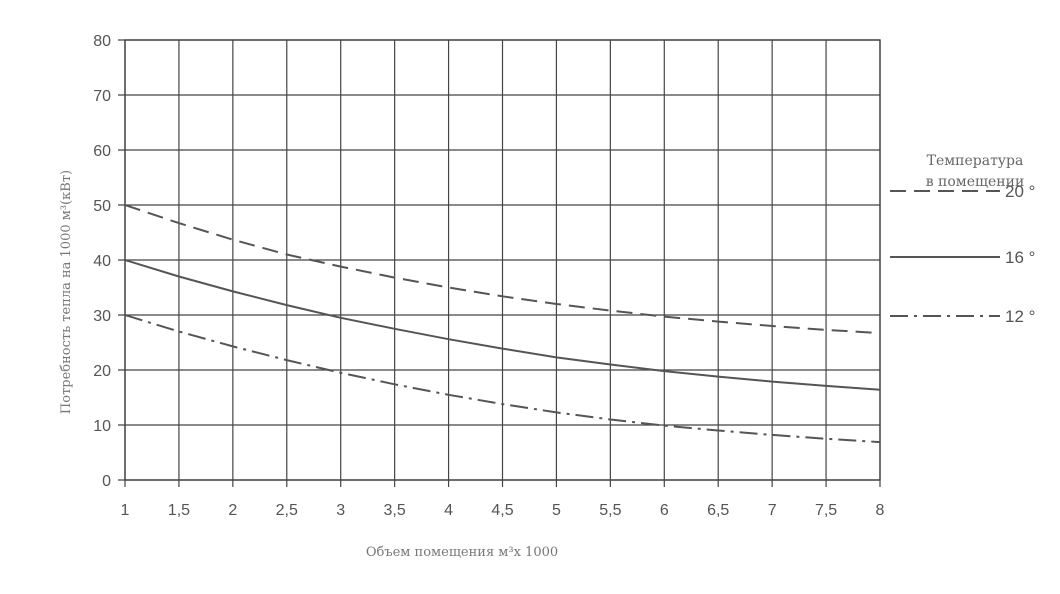 This screenshot has width=1060, height=594. What do you see at coordinates (125, 510) in the screenshot?
I see `x-tick-label: 1` at bounding box center [125, 510].